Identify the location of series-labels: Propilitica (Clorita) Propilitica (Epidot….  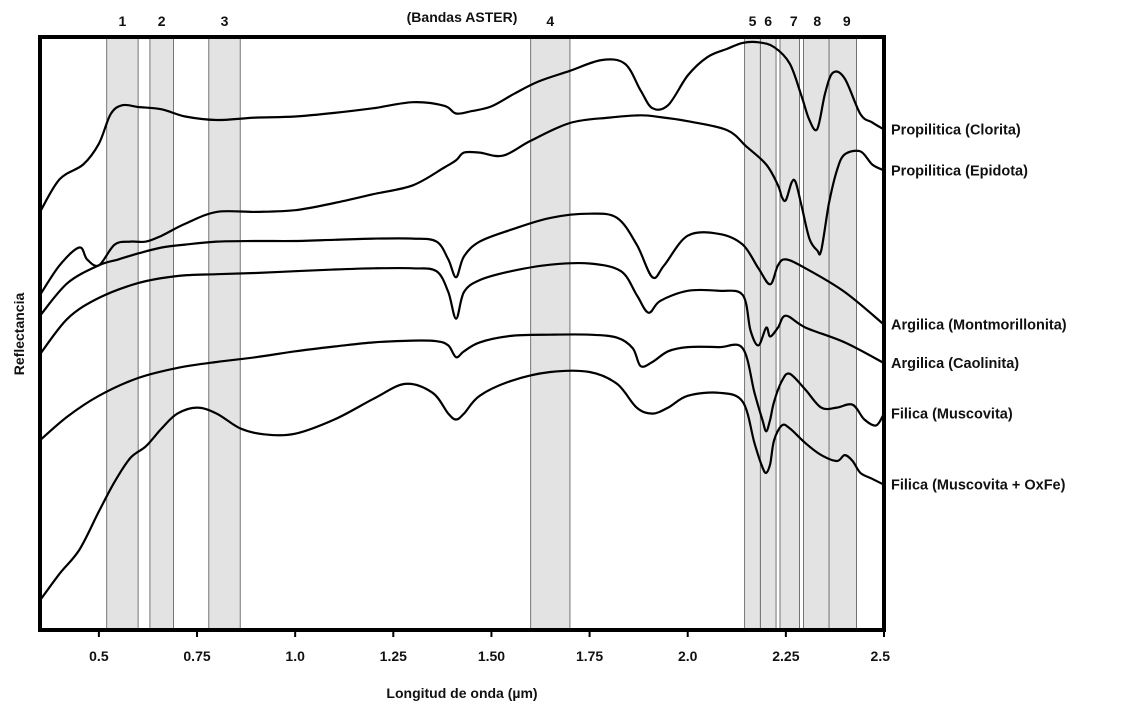
(979, 308).